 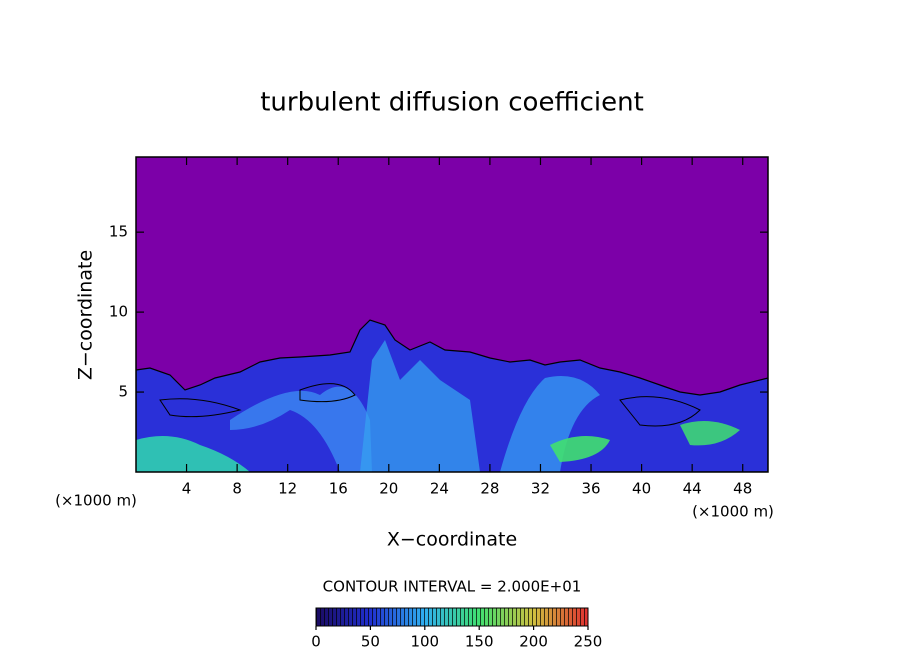 What do you see at coordinates (452, 617) in the screenshot?
I see `colorbar-frame` at bounding box center [452, 617].